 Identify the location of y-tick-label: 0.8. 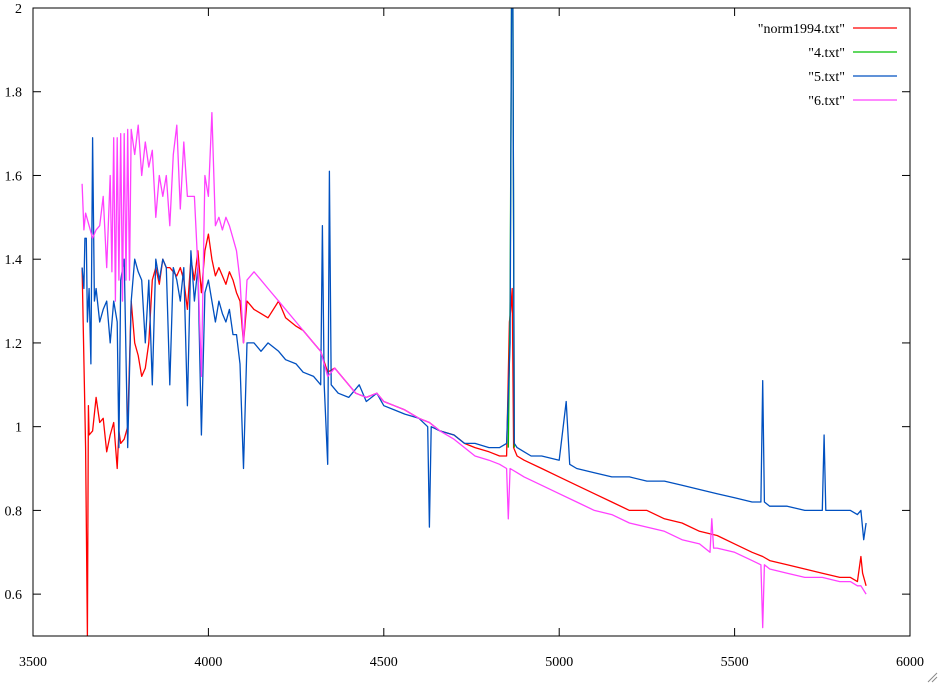
(14, 511).